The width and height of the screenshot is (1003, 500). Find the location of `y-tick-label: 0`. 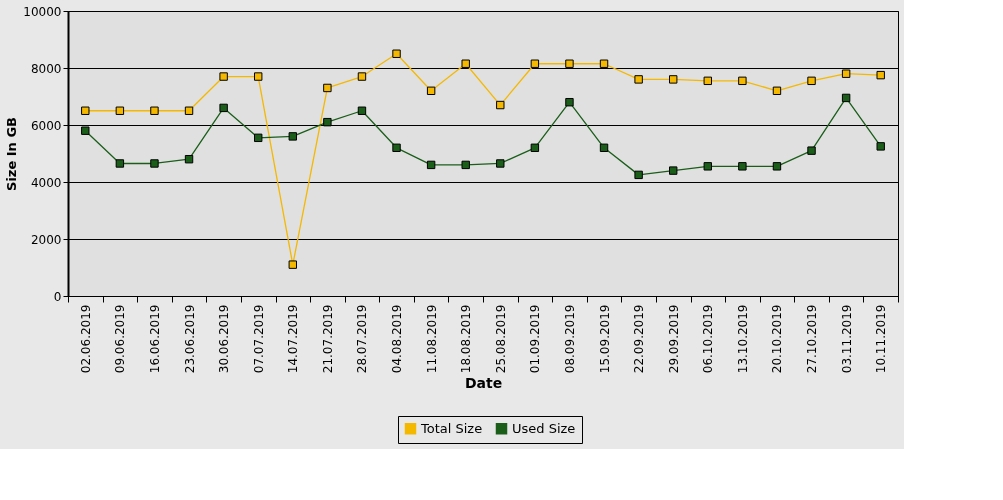

y-tick-label: 0 is located at coordinates (57, 296).